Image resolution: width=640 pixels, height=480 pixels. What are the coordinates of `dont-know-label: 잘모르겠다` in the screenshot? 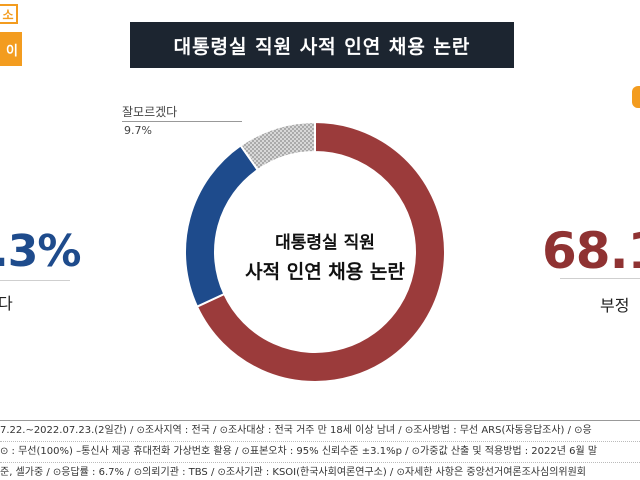 It's located at (150, 112).